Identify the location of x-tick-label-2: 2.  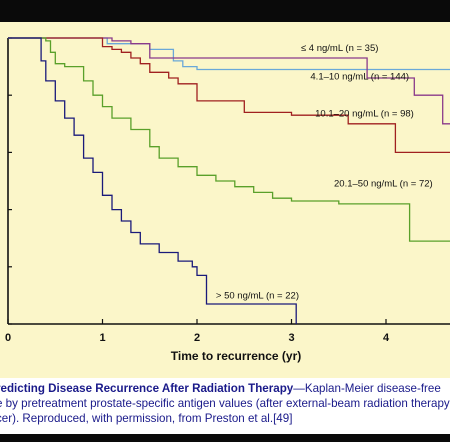
(197, 338).